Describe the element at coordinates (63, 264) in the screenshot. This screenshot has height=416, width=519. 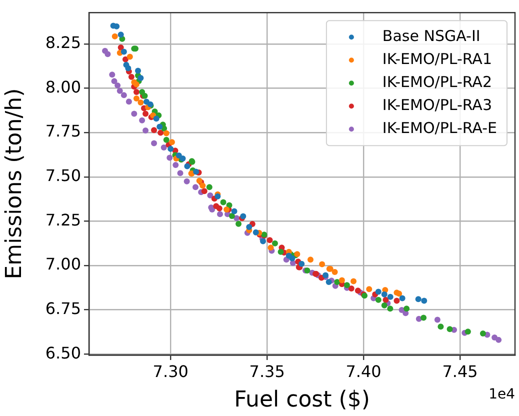
I see `y-tick-label: 7.00` at that location.